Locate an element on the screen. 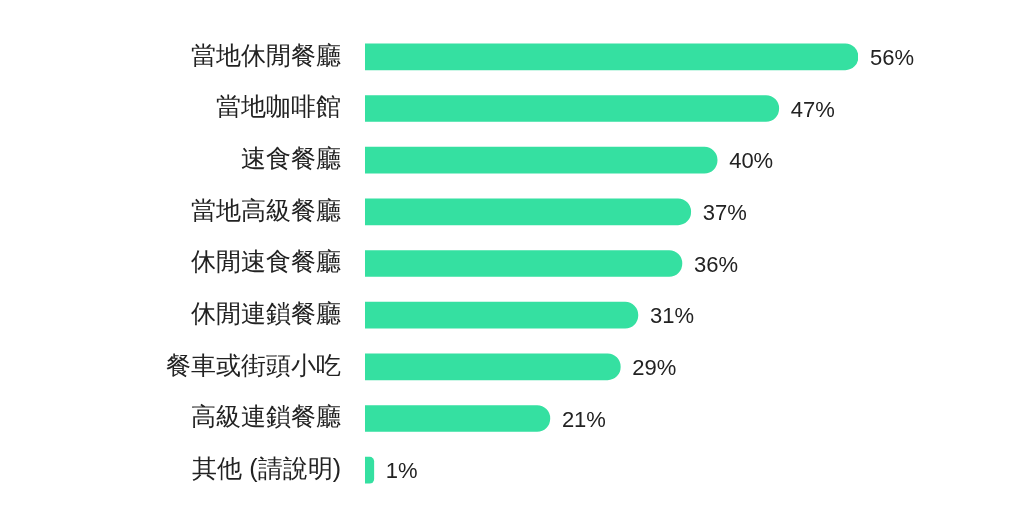 Image resolution: width=1024 pixels, height=527 pixels. y-tick-label: 當地咖啡館 is located at coordinates (278, 106).